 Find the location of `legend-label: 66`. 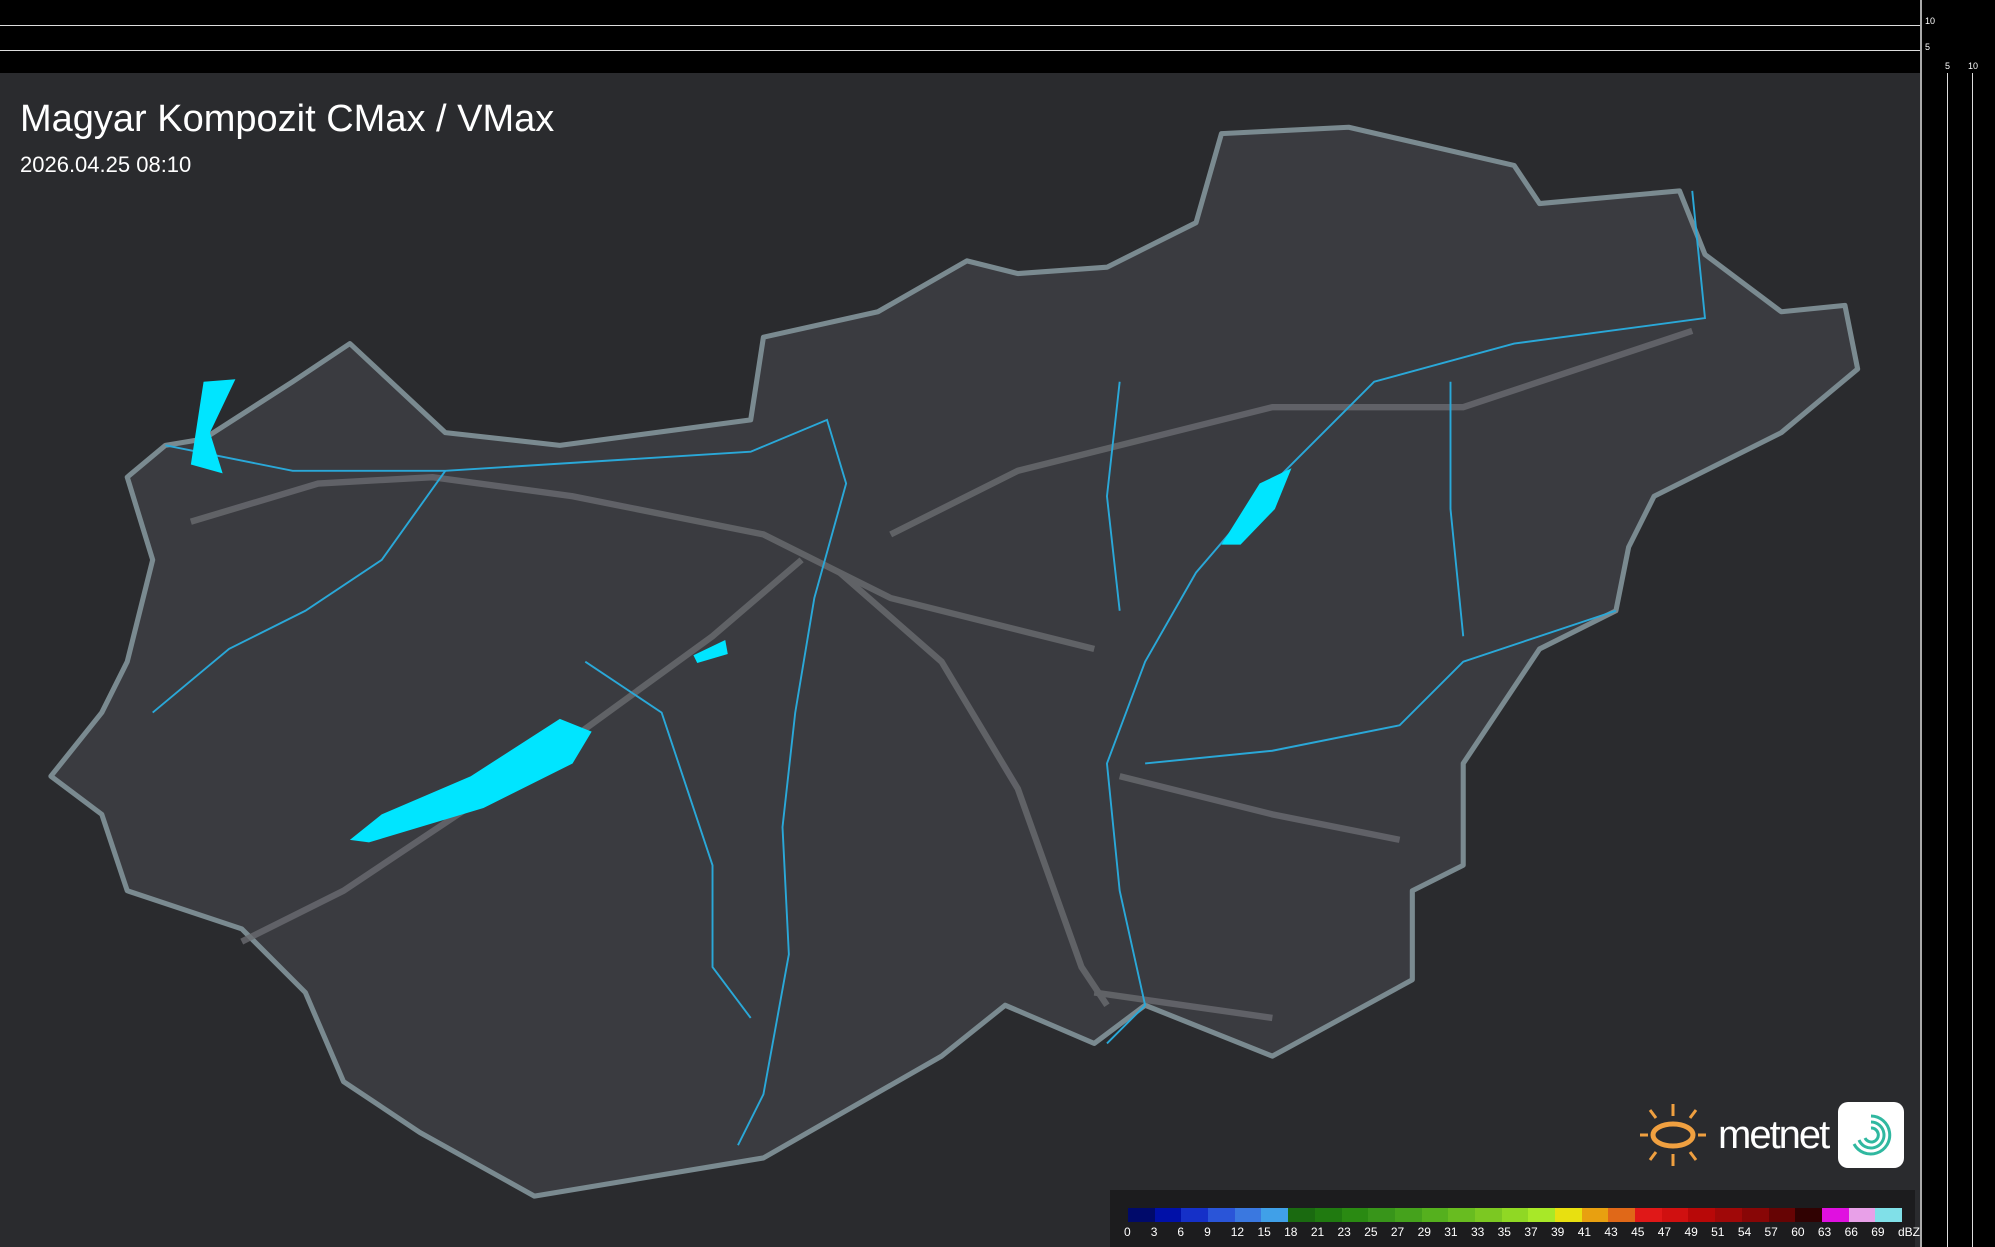

legend-label: 66 is located at coordinates (1851, 1232).